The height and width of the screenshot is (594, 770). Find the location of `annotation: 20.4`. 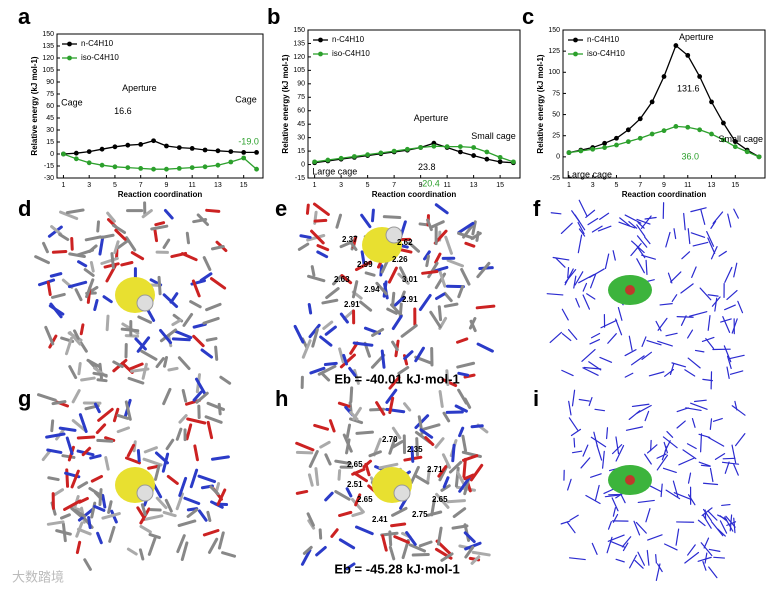

annotation: 20.4 is located at coordinates (431, 183).